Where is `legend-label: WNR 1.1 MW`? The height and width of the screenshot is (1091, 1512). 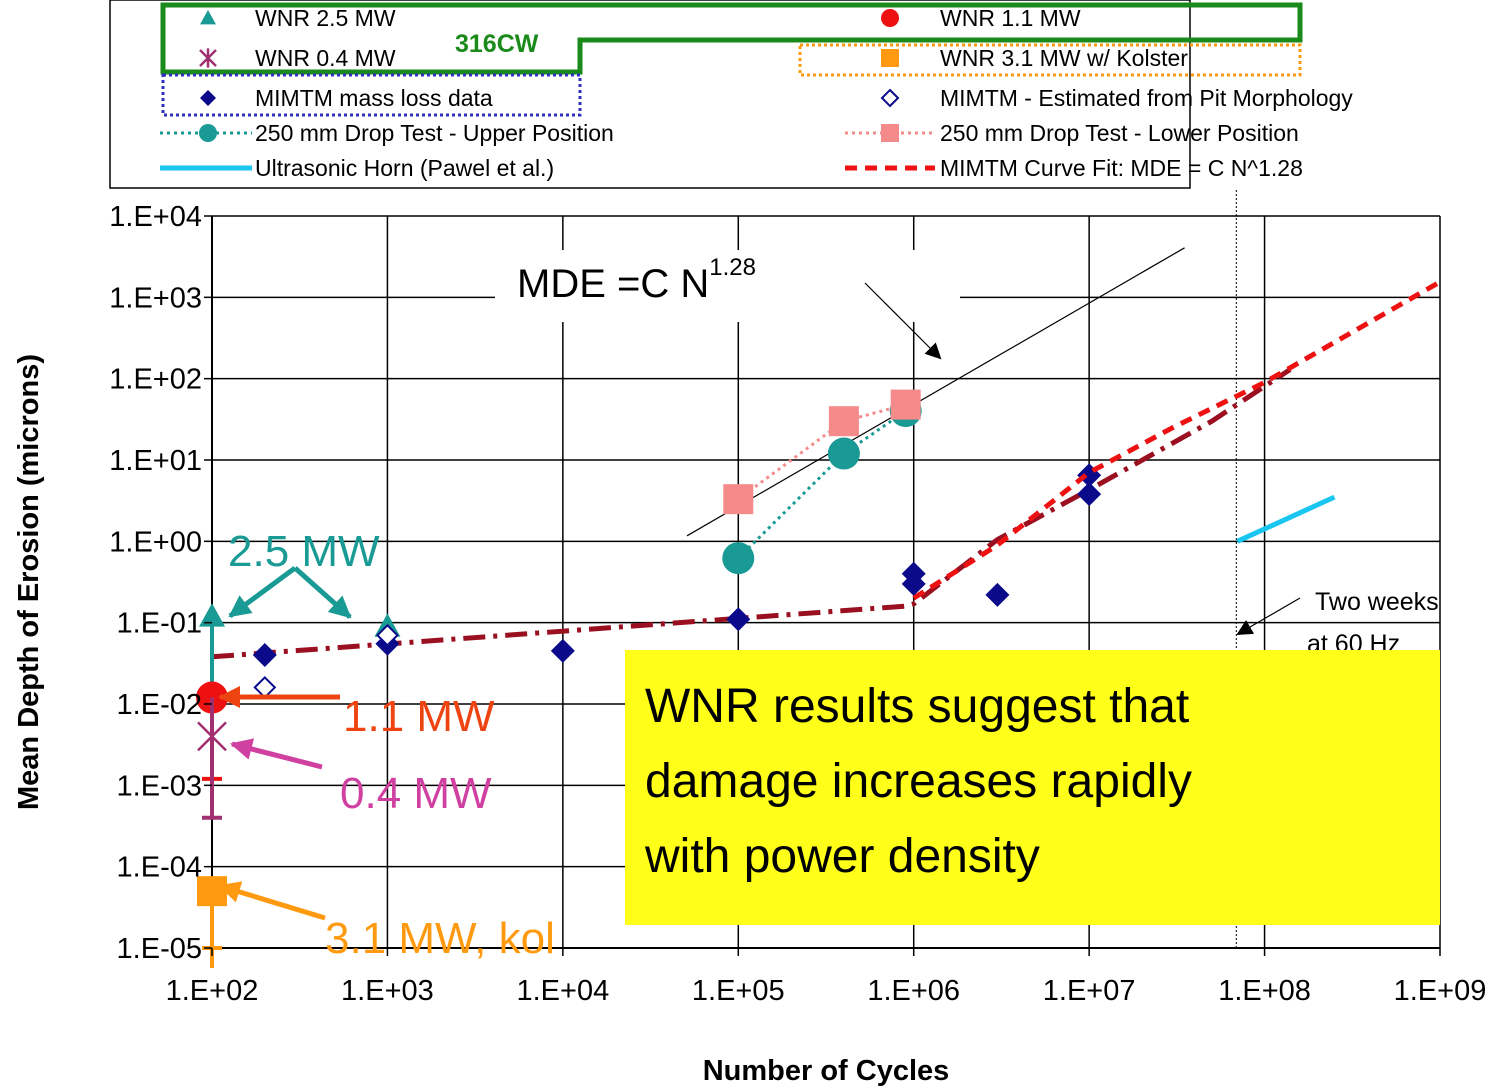
legend-label: WNR 1.1 MW is located at coordinates (1010, 18).